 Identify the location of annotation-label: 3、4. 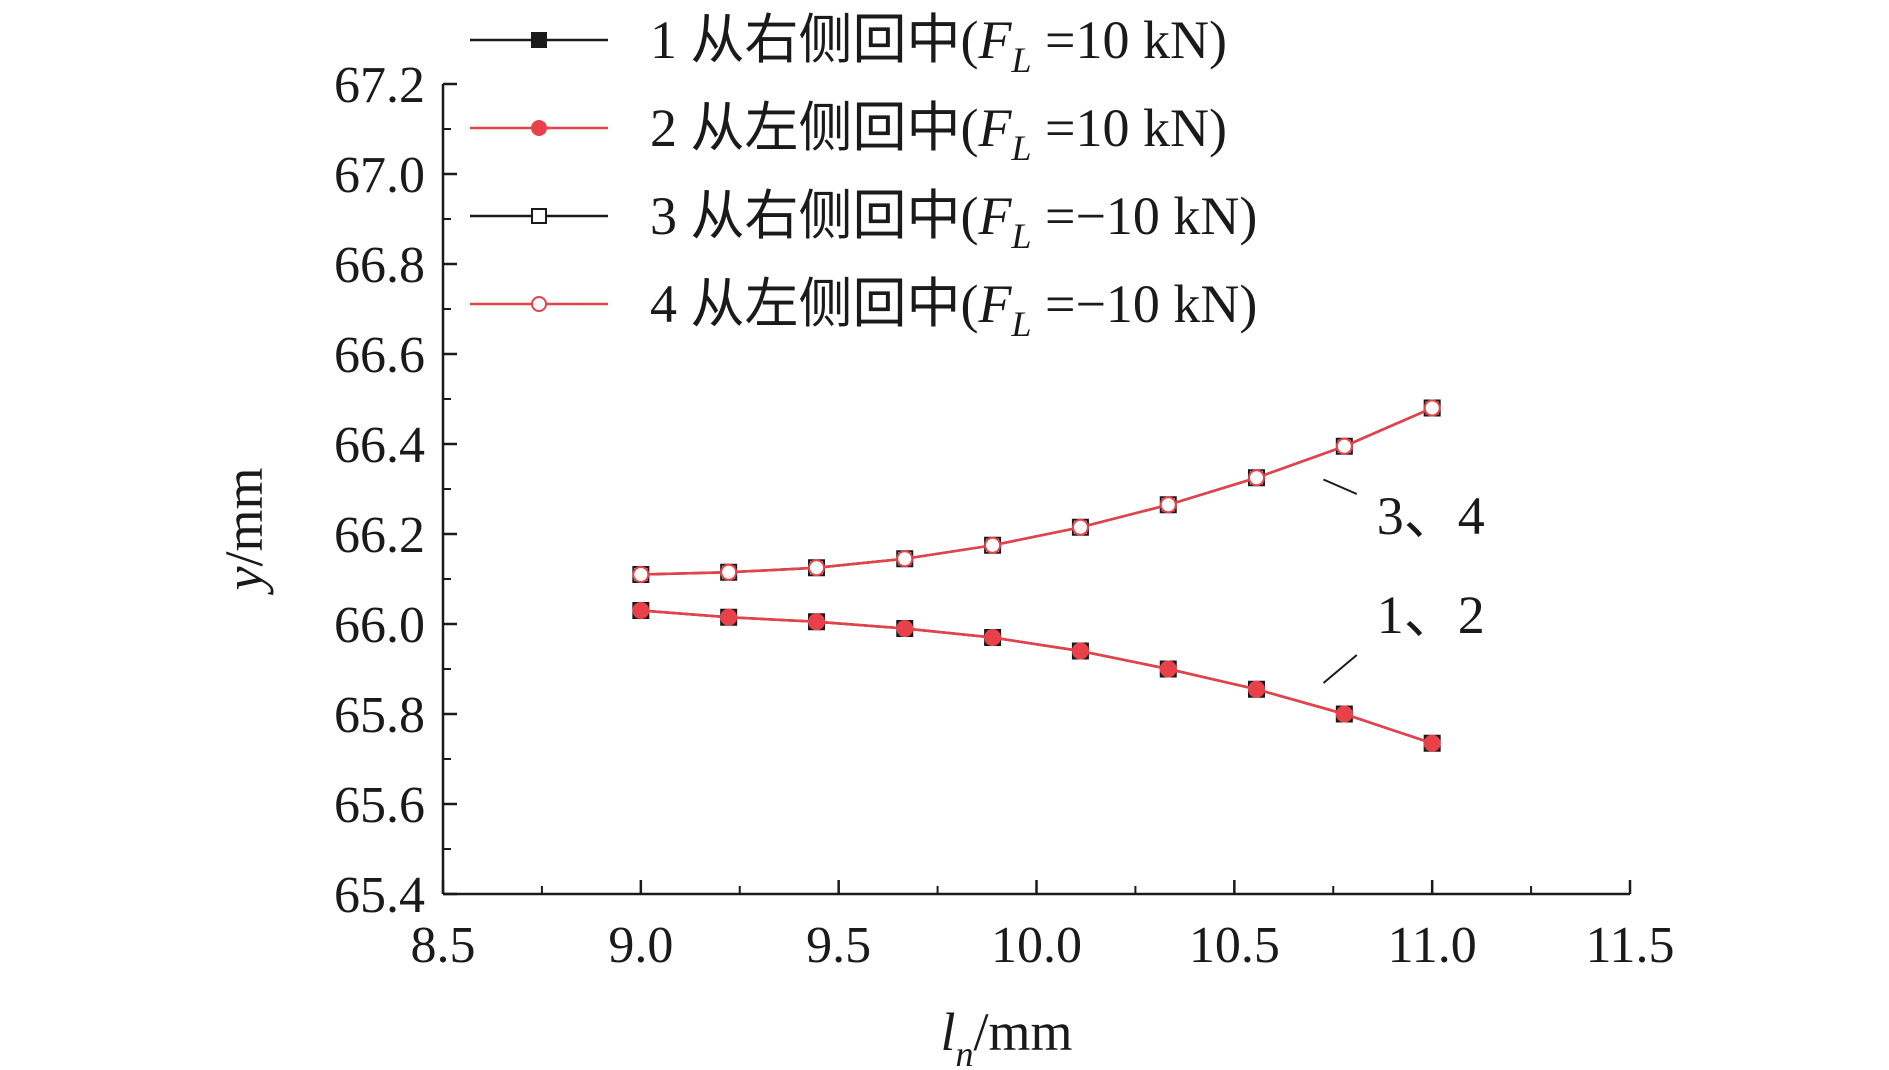
(1431, 516).